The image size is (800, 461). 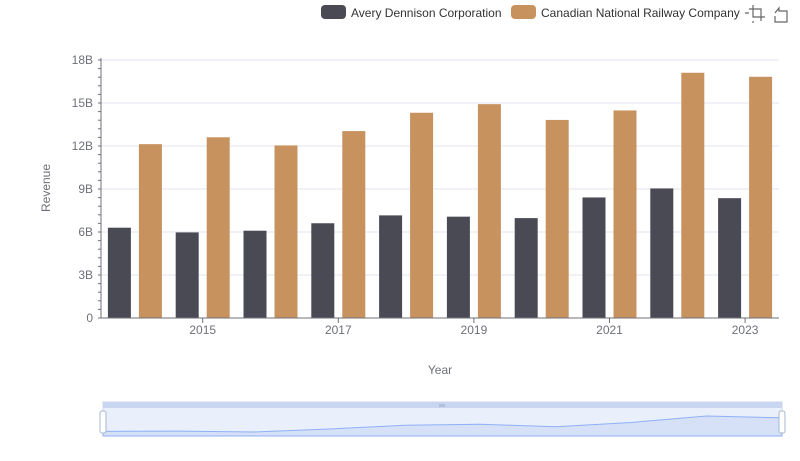 I want to click on bar-cn-railway-2014, so click(x=150, y=231).